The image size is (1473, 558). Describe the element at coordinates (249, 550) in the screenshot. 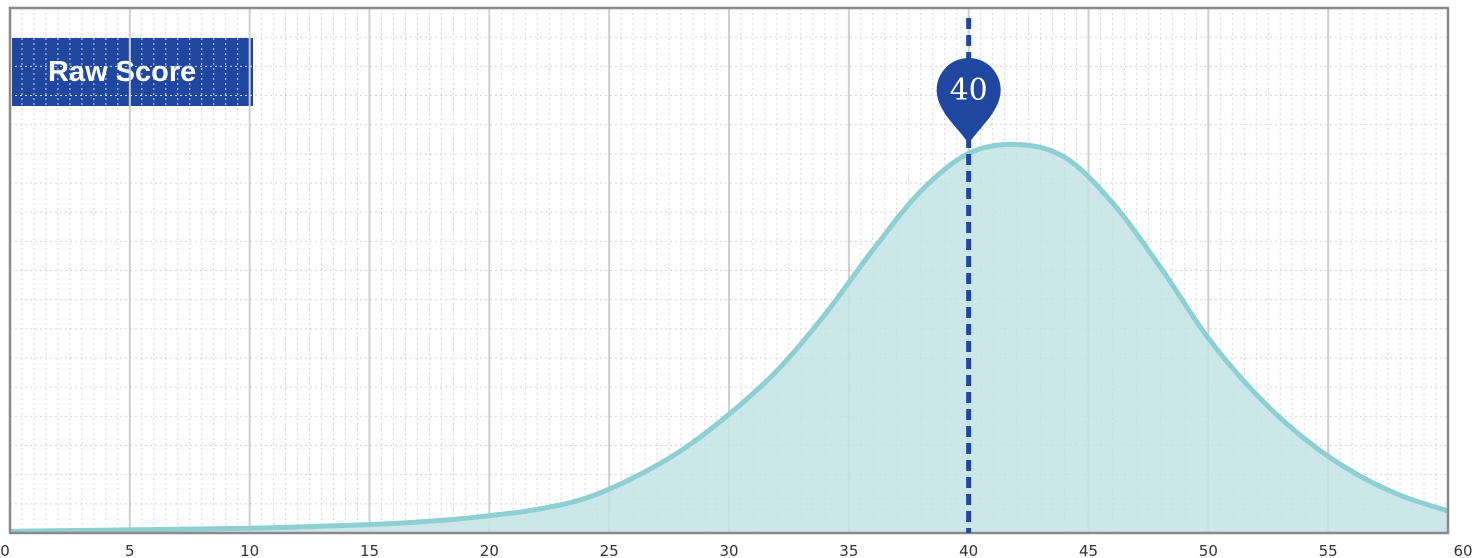

I see `x-tick-label: 10` at that location.